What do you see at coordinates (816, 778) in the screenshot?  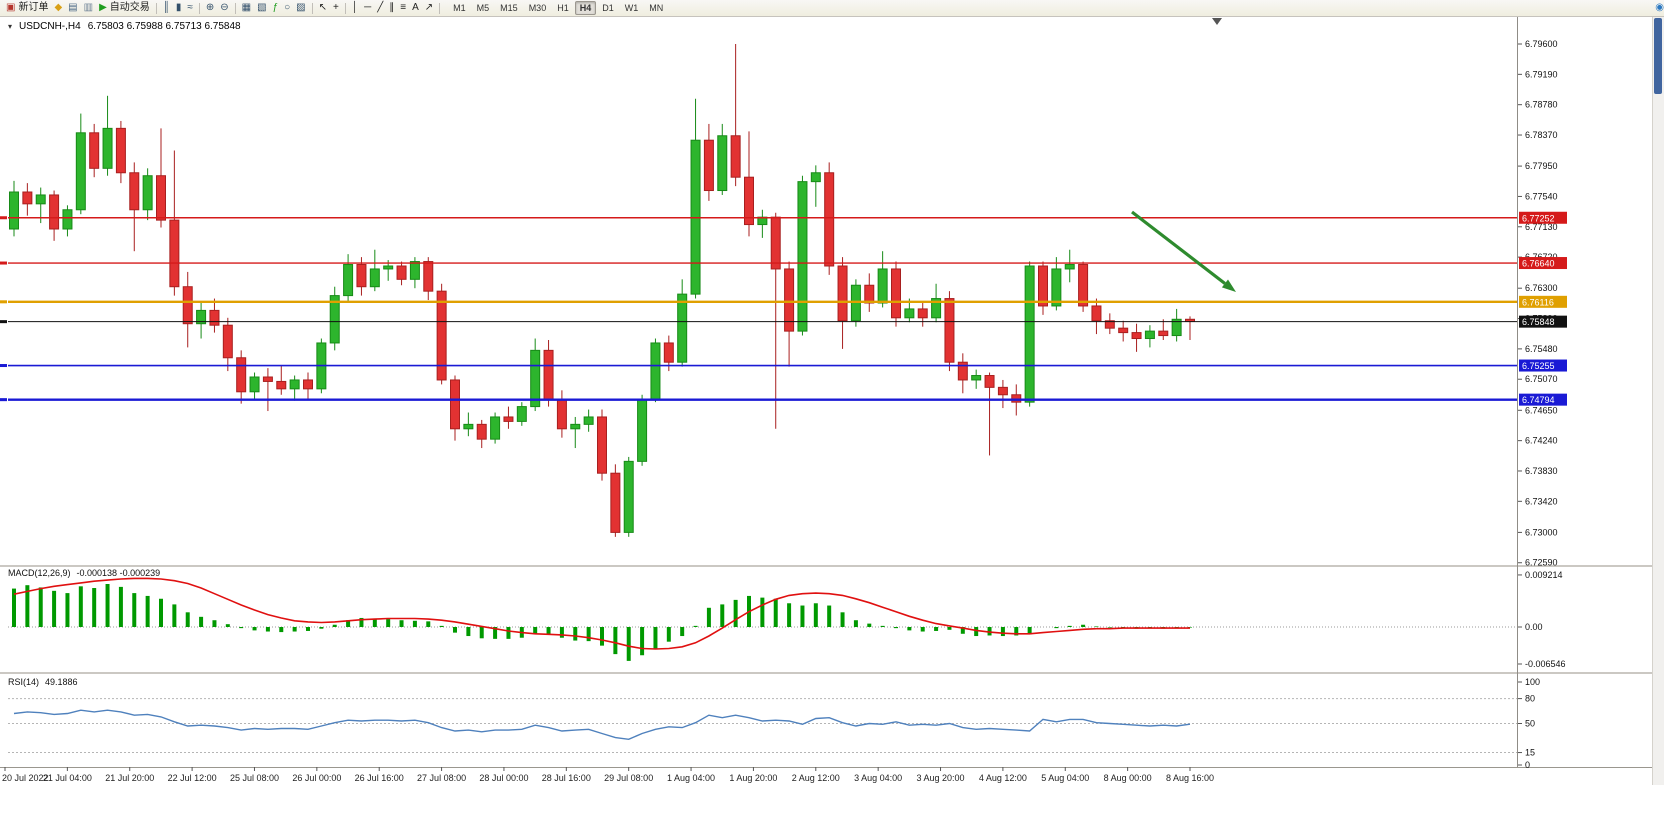 I see `svg-text: 2 Aug 12:00` at bounding box center [816, 778].